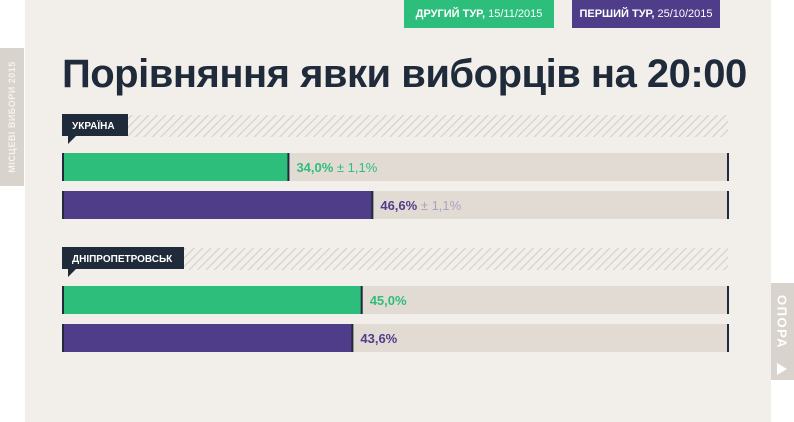 The width and height of the screenshot is (794, 422). What do you see at coordinates (782, 369) in the screenshot?
I see `play-icon` at bounding box center [782, 369].